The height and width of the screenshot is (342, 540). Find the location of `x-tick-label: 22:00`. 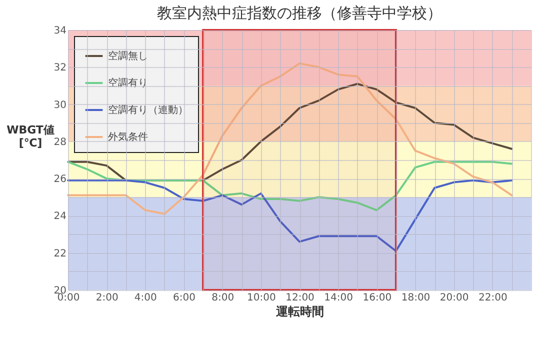

x-tick-label: 22:00 is located at coordinates (493, 298).